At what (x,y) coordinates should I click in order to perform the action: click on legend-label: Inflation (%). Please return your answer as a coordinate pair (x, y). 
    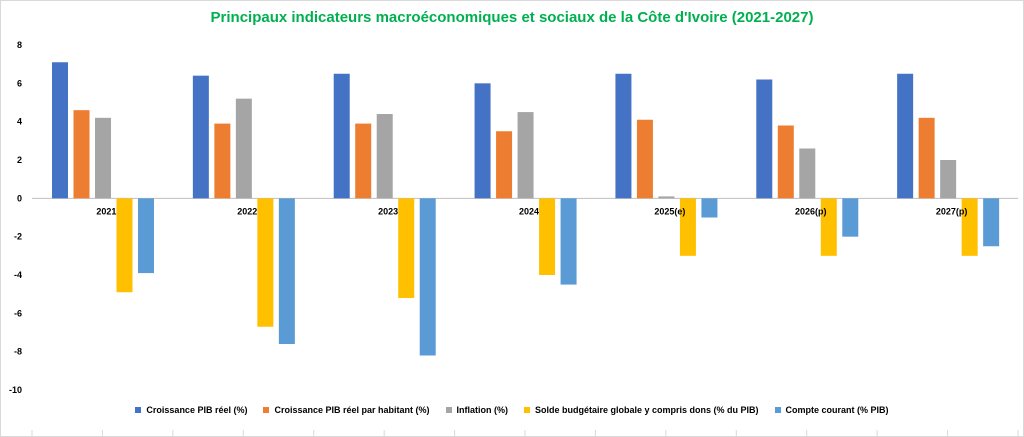
    Looking at the image, I should click on (482, 410).